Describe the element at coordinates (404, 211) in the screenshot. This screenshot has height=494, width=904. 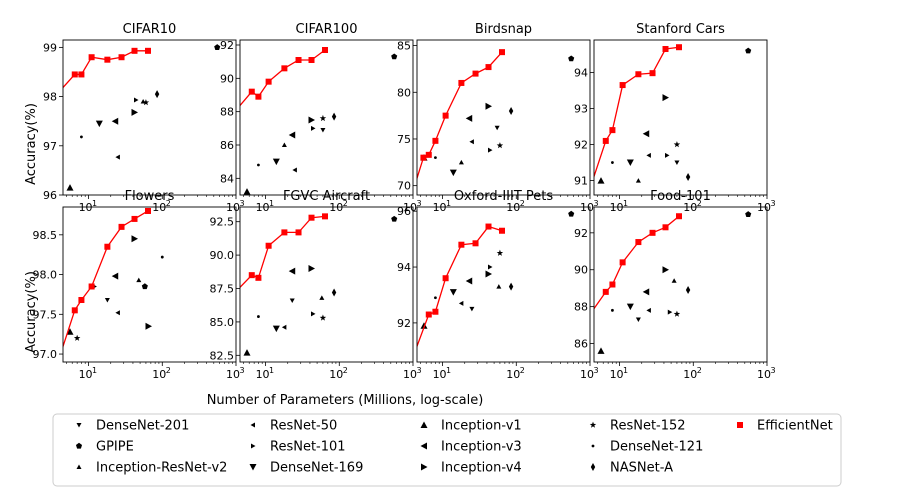
I see `y-tick-label: 96` at that location.